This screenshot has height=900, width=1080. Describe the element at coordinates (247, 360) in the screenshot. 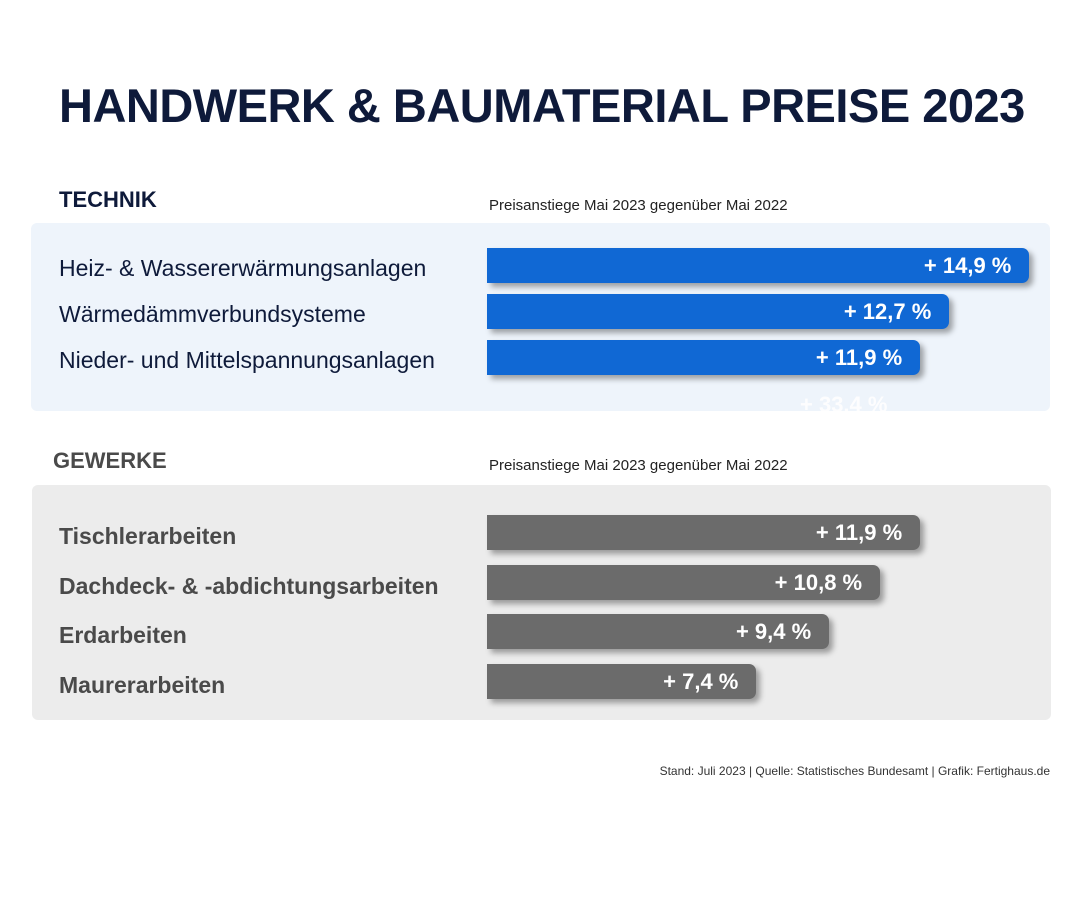

I see `category-label-technik: Nieder- und Mittelspannungsanlagen` at that location.